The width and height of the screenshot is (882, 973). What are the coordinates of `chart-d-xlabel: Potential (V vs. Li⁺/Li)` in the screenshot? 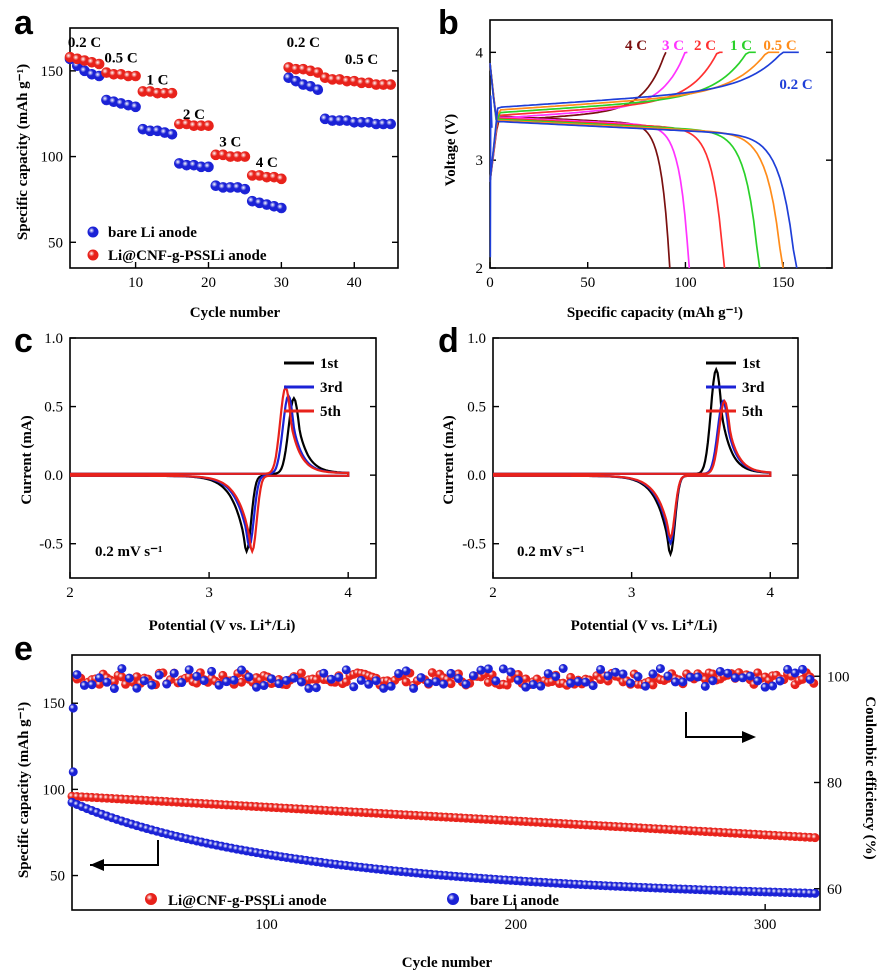 It's located at (644, 626).